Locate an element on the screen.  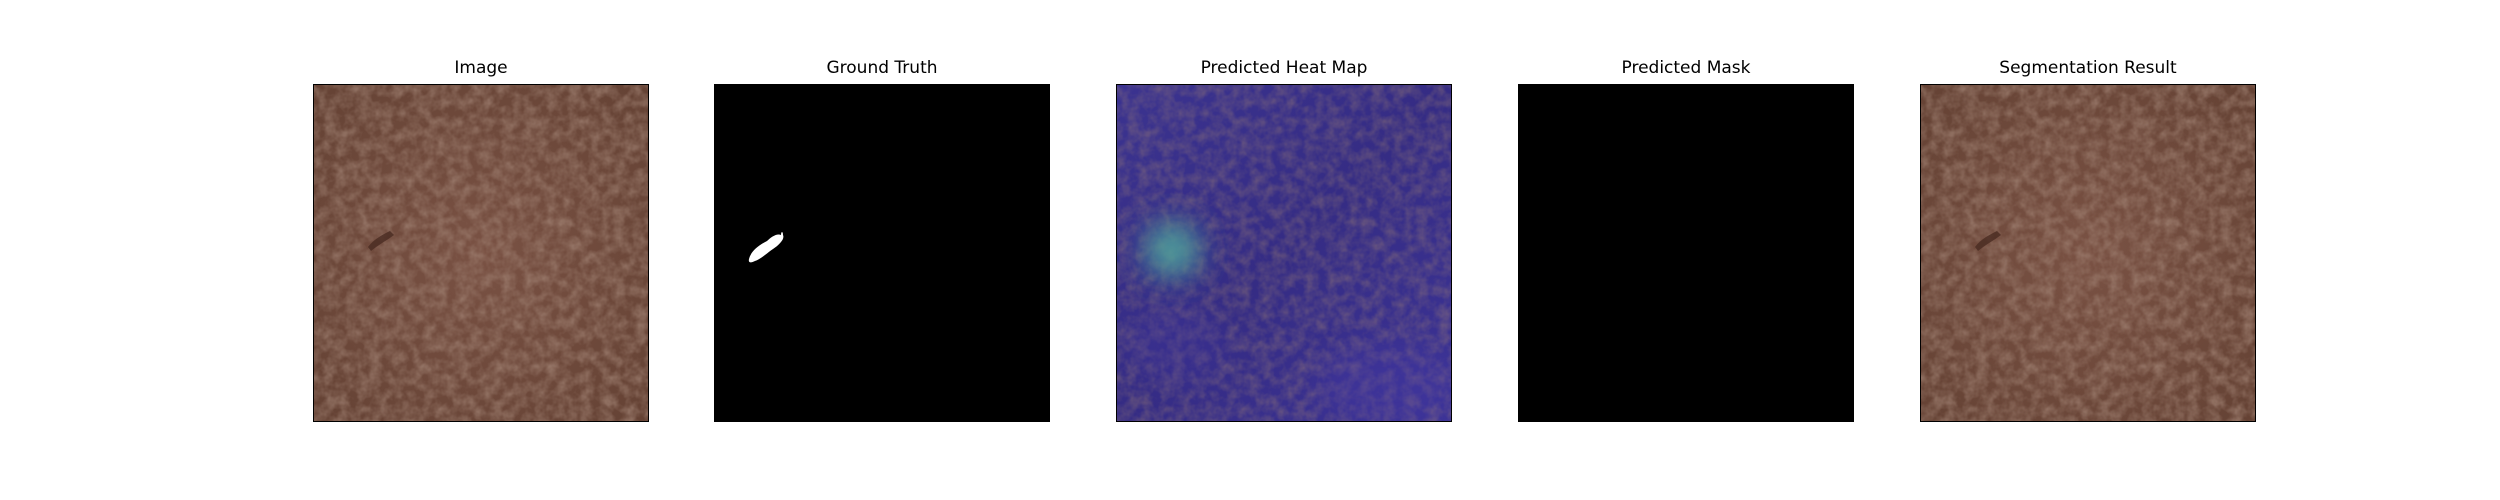
panel-title: Predicted Mask is located at coordinates (1686, 68).